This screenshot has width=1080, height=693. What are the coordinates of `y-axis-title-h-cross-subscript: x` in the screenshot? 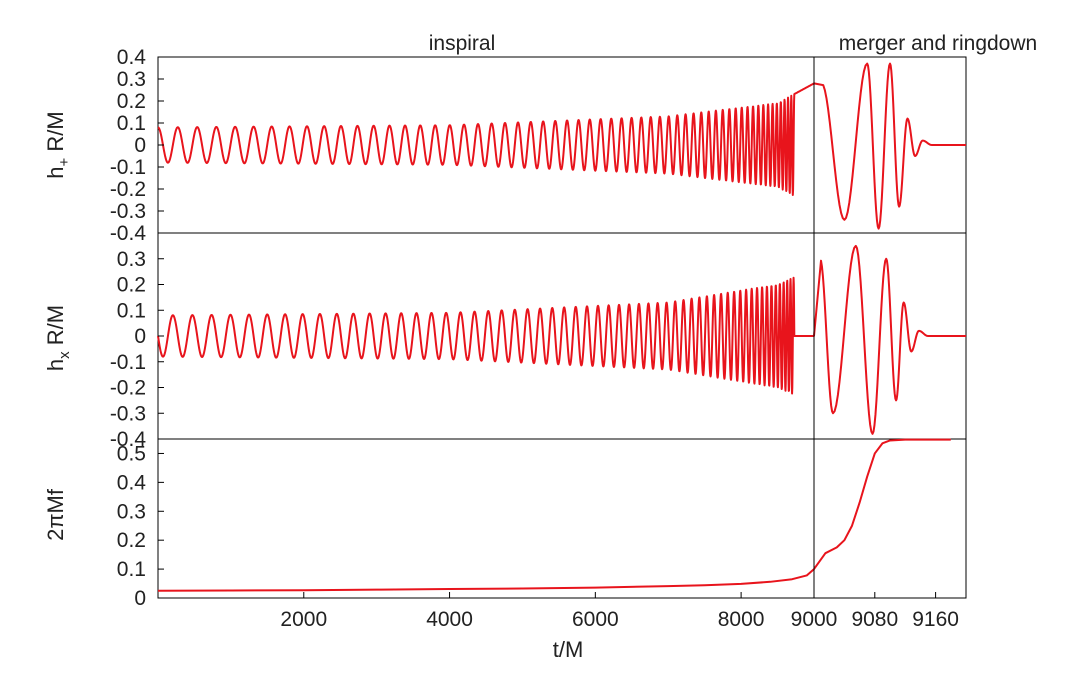 It's located at (64, 355).